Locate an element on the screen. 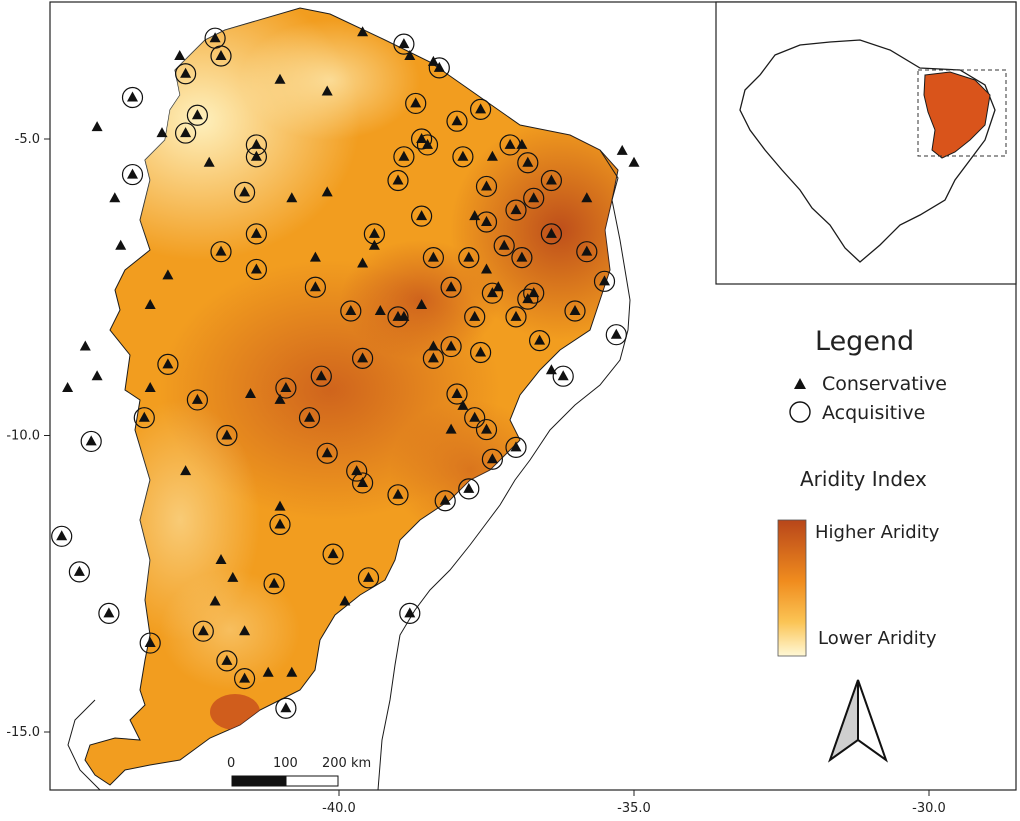 This screenshot has width=1020, height=821. legend-conservative-label: Conservative is located at coordinates (884, 384).